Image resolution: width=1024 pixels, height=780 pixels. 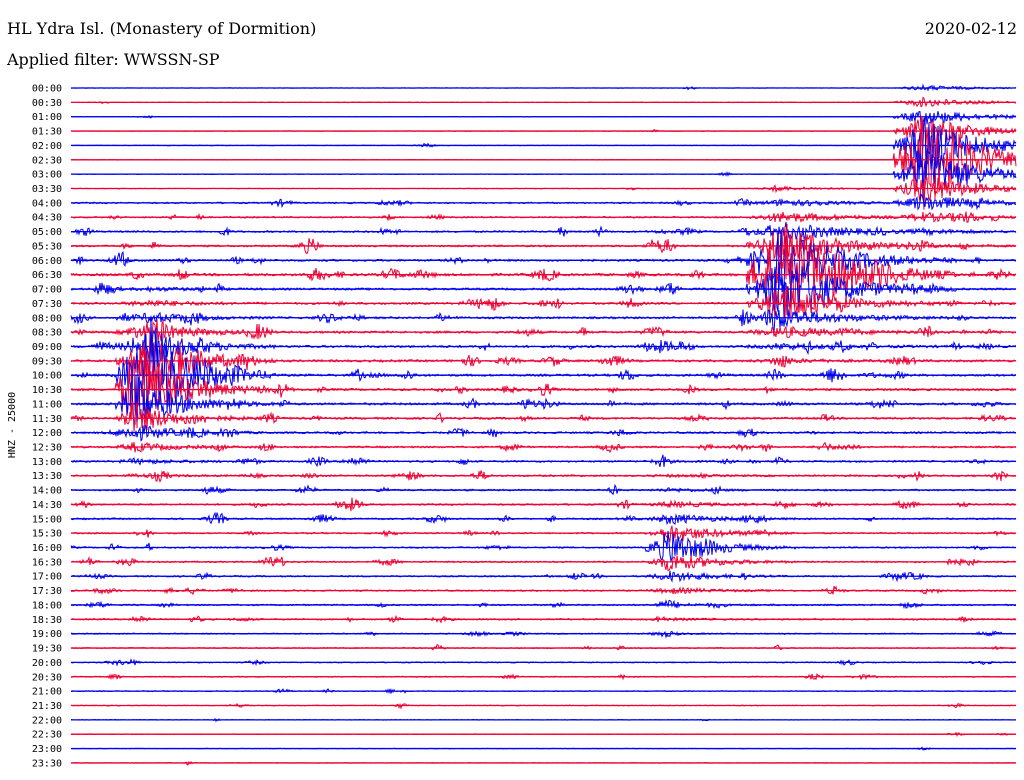 What do you see at coordinates (47, 620) in the screenshot?
I see `row-time-label: 18:30` at bounding box center [47, 620].